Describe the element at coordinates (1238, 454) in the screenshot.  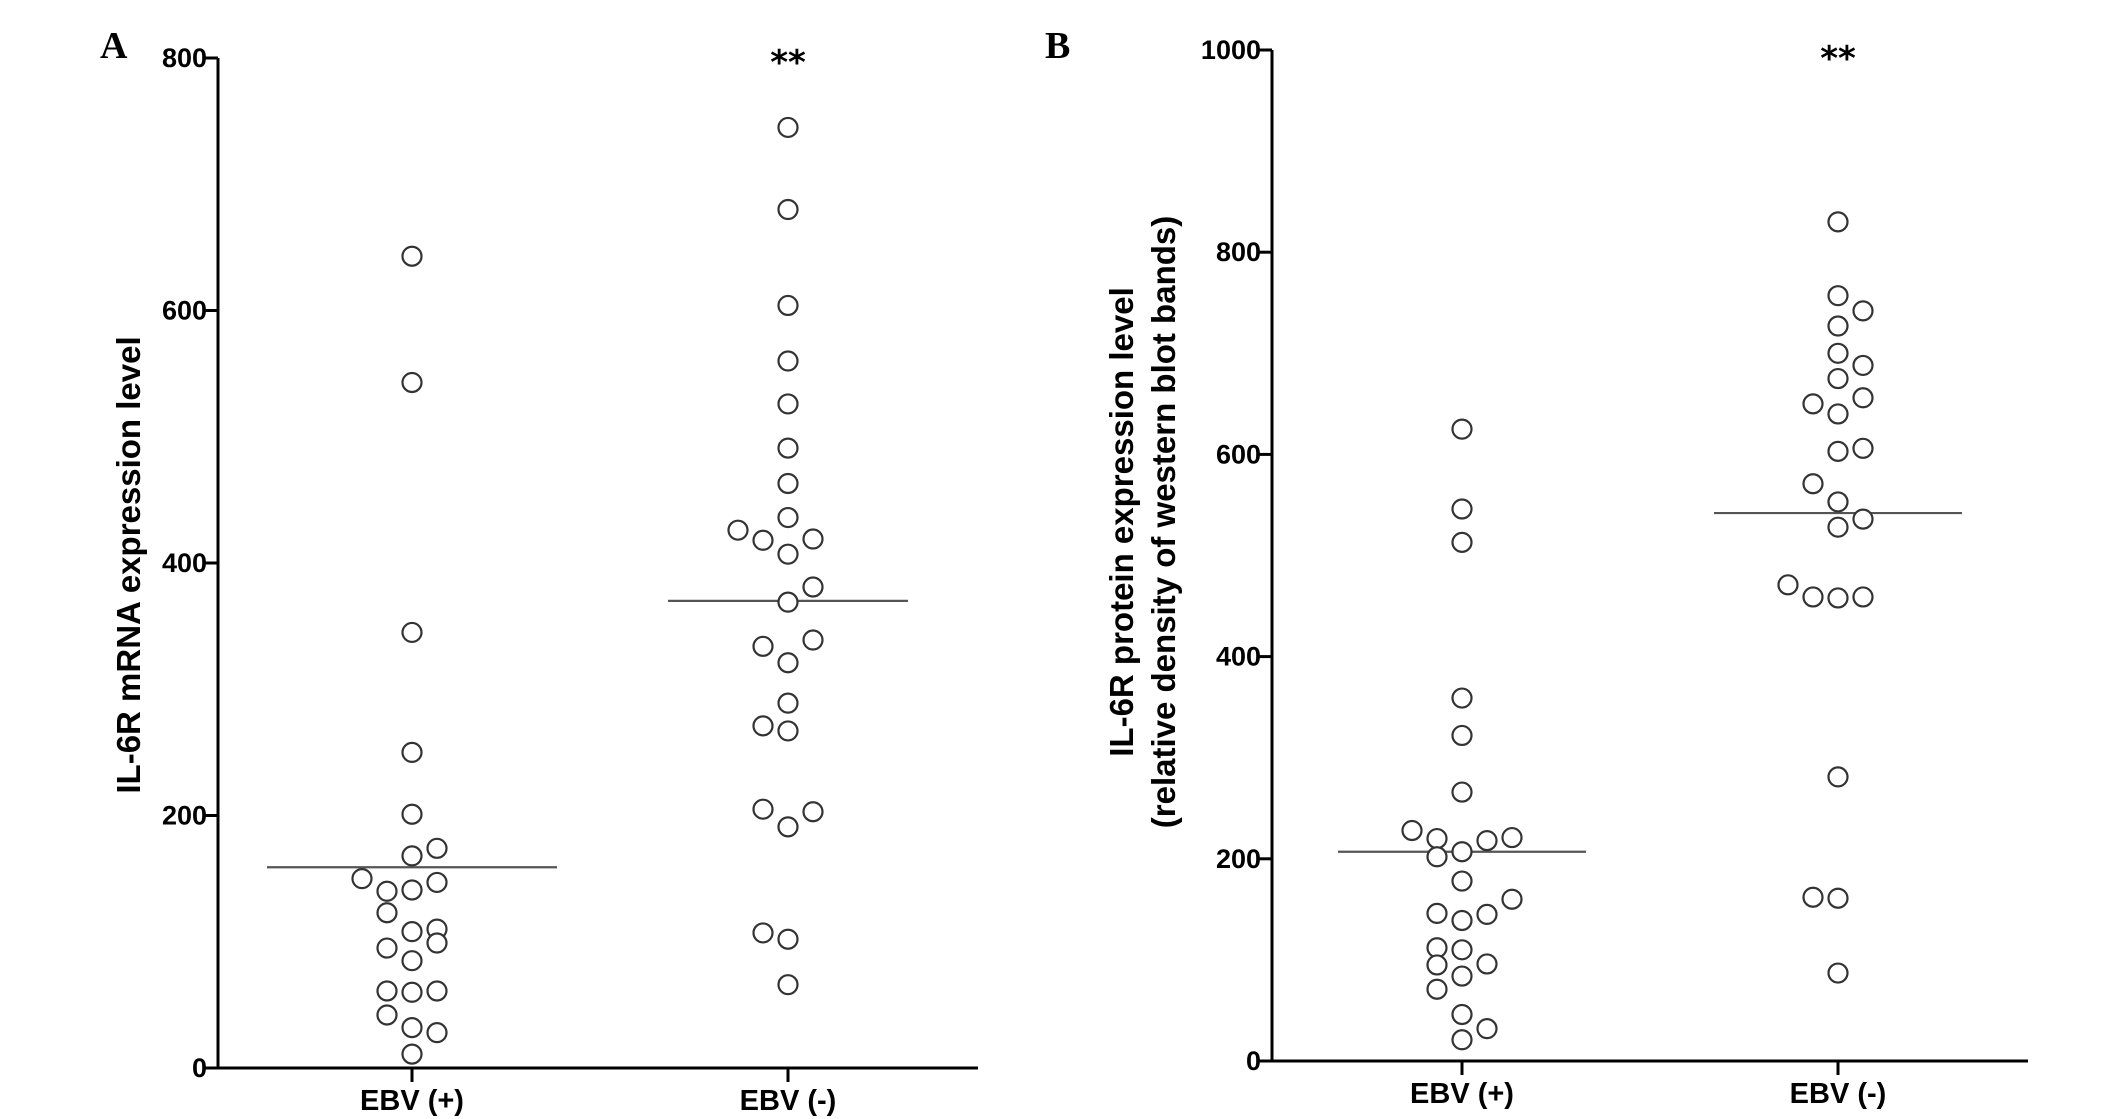
I see `panel-b-y-tick-label-3: 600` at that location.